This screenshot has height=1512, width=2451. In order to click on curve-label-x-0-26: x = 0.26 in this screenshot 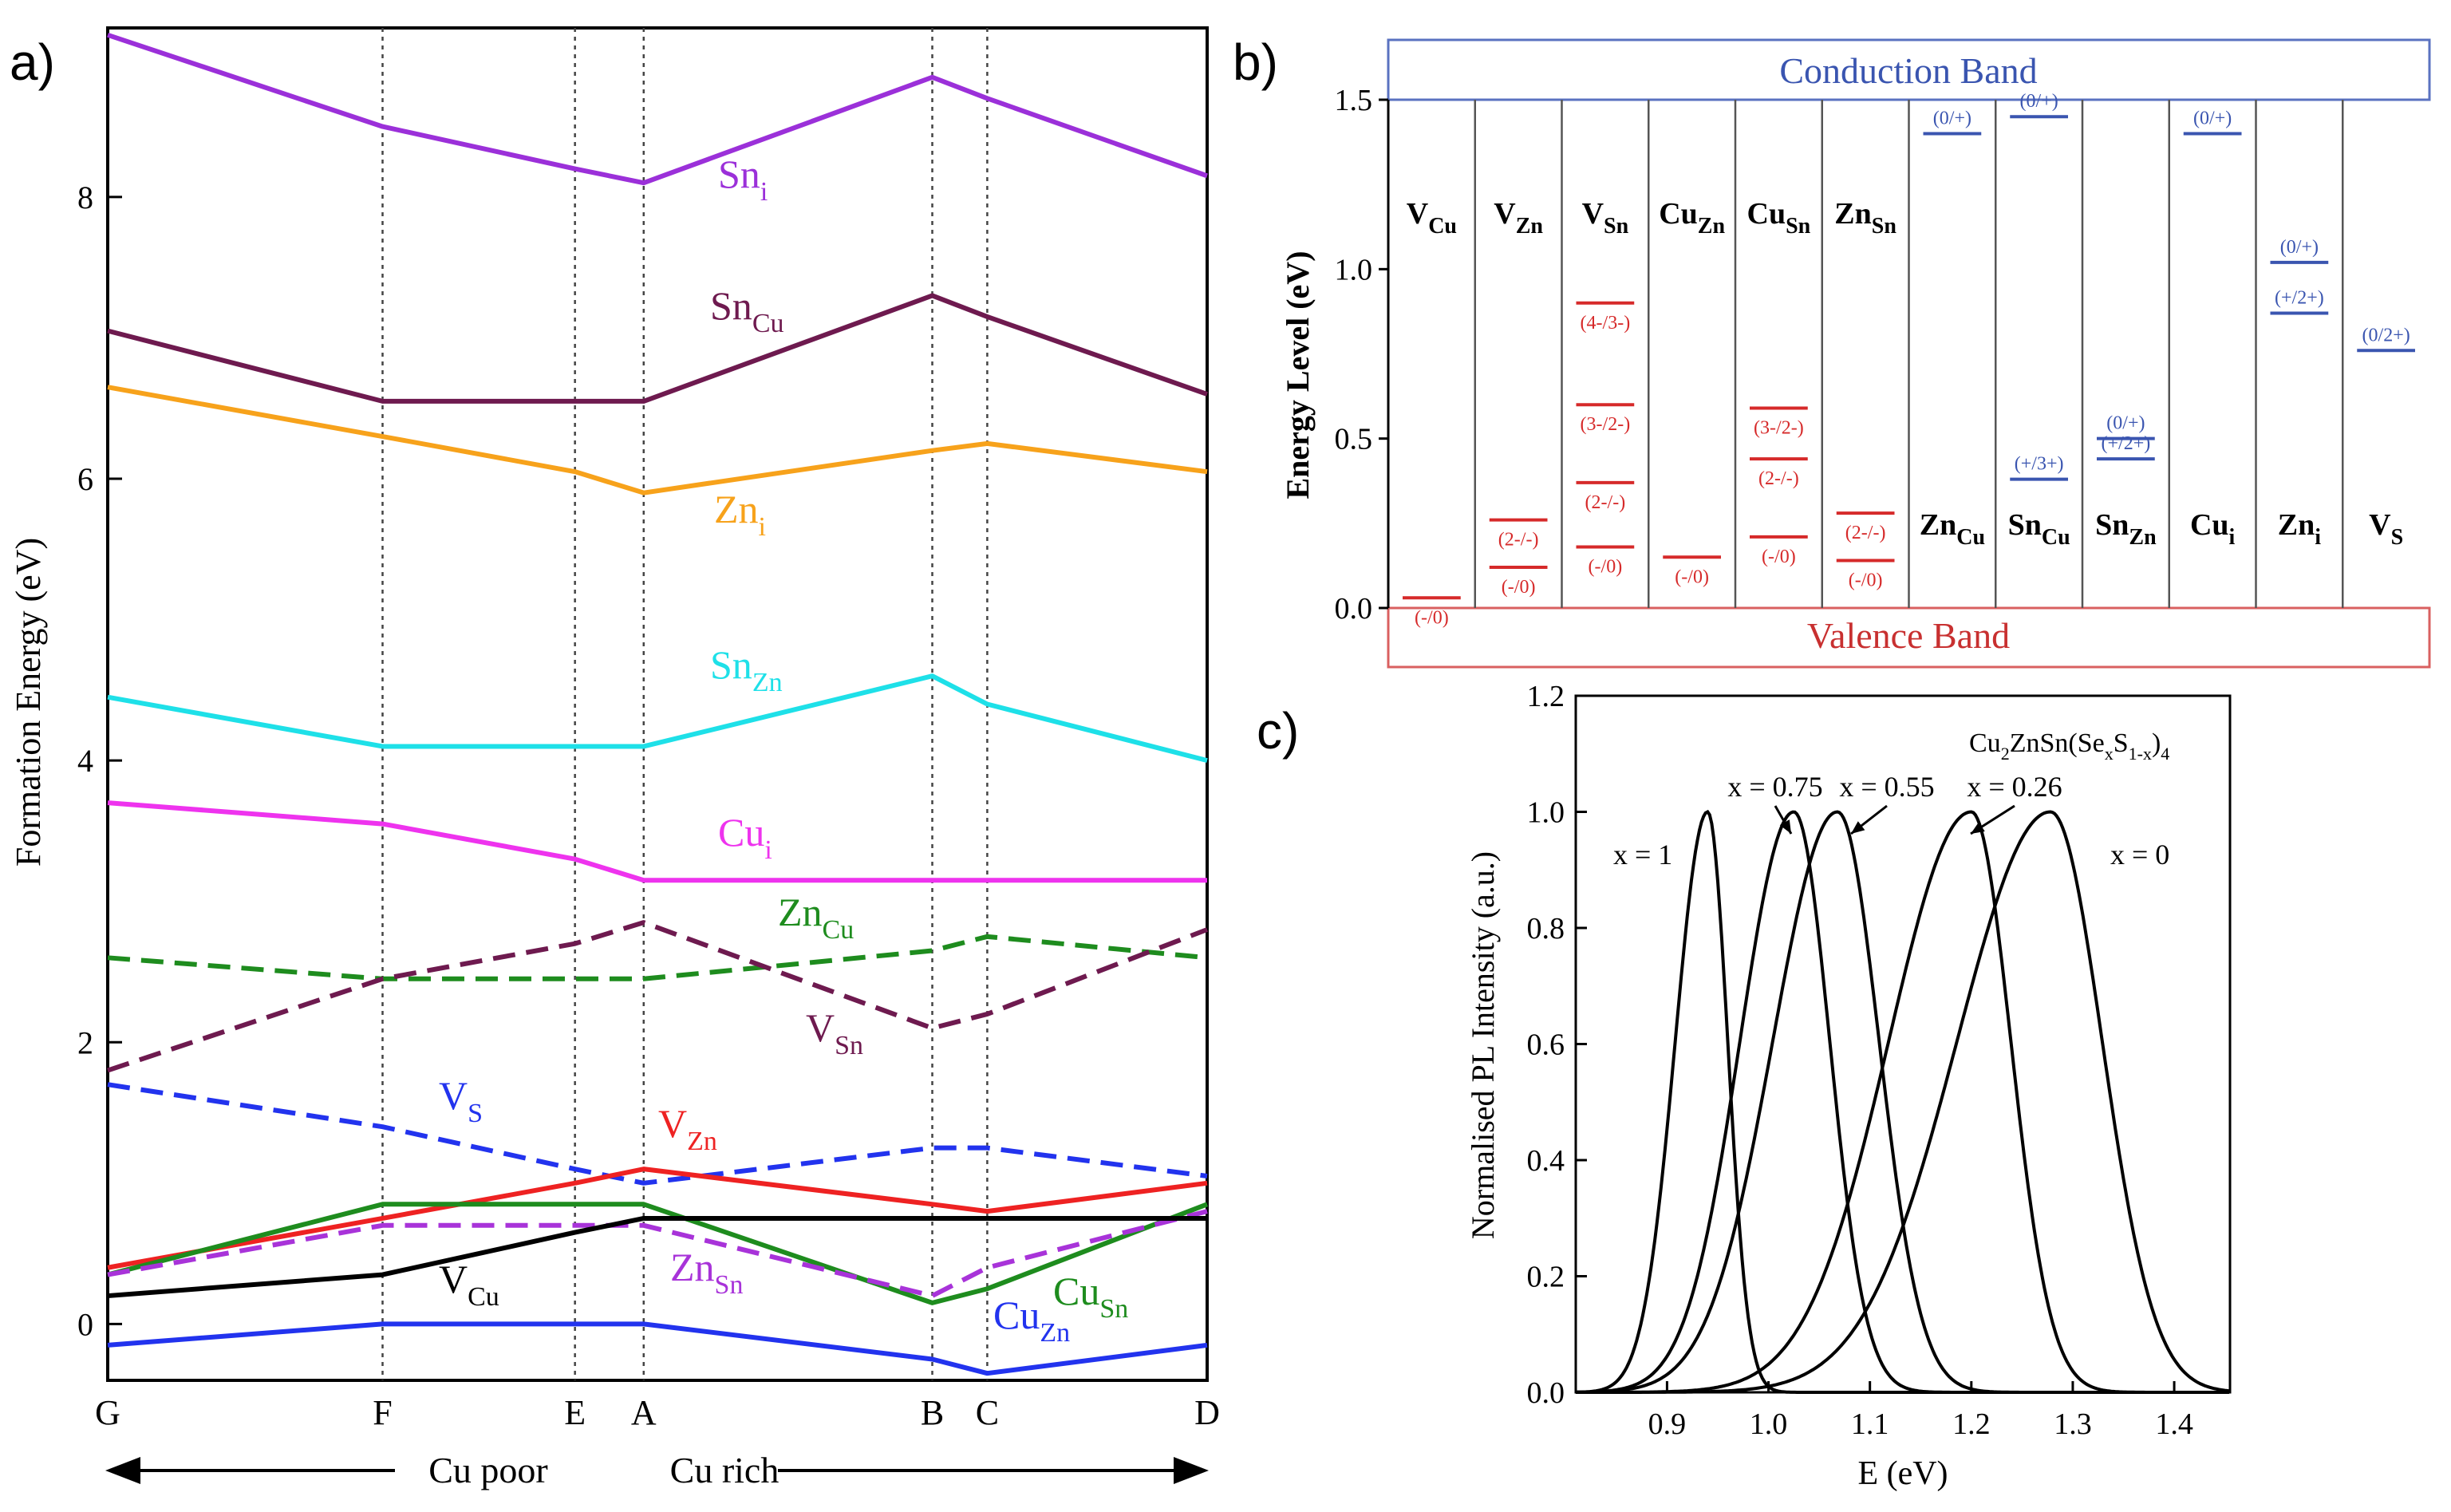, I will do `click(2014, 787)`.